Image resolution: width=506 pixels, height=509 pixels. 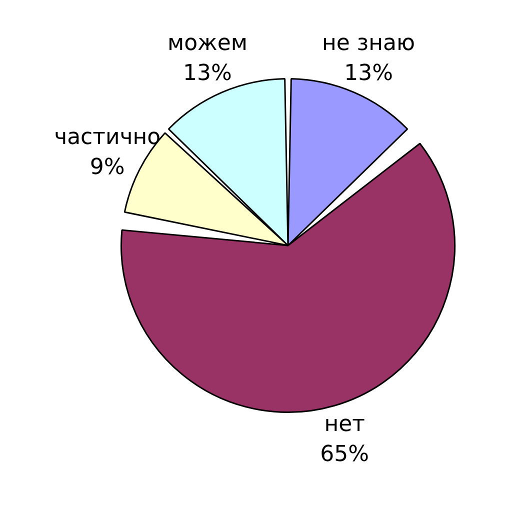 What do you see at coordinates (207, 43) in the screenshot?
I see `slice-label: можем` at bounding box center [207, 43].